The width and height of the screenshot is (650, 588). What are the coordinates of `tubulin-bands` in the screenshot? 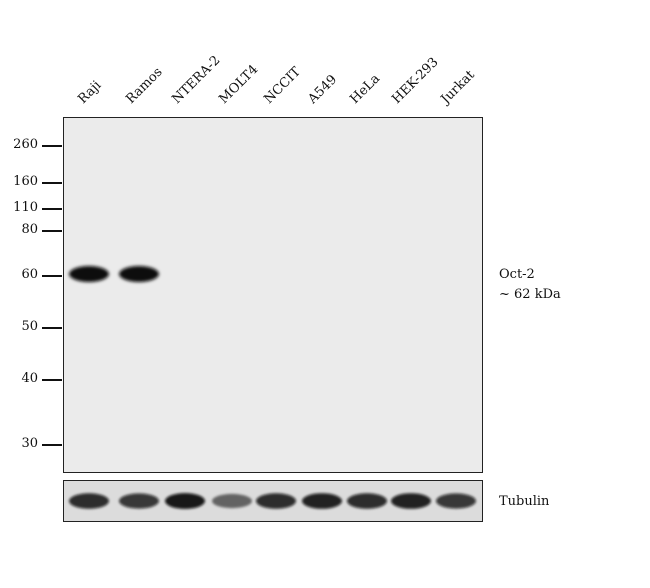 It's located at (272, 501).